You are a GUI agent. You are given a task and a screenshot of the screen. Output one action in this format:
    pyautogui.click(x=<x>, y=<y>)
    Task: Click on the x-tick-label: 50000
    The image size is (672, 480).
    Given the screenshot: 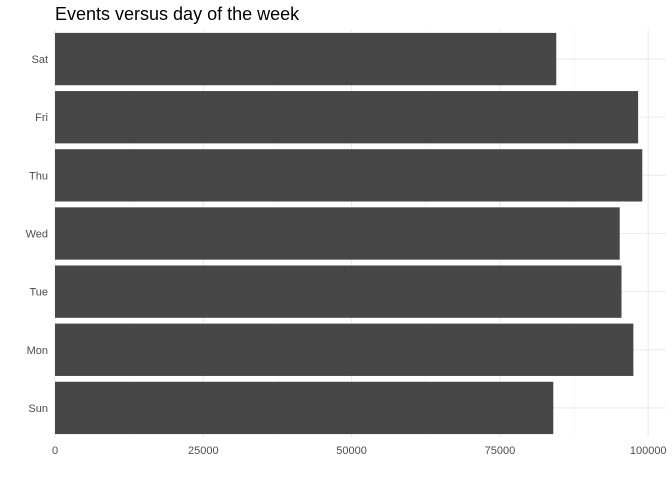 What is the action you would take?
    pyautogui.click(x=351, y=451)
    